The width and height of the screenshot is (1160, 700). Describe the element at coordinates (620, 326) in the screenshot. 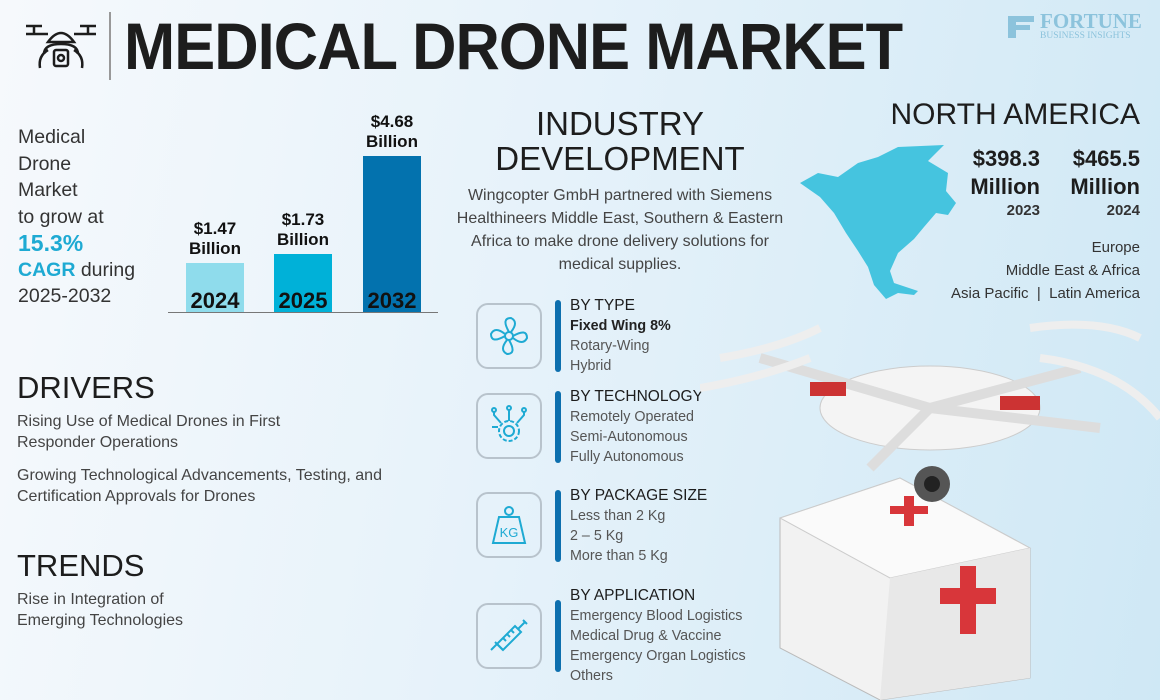

I see `segment-item: Fixed Wing 8%` at that location.